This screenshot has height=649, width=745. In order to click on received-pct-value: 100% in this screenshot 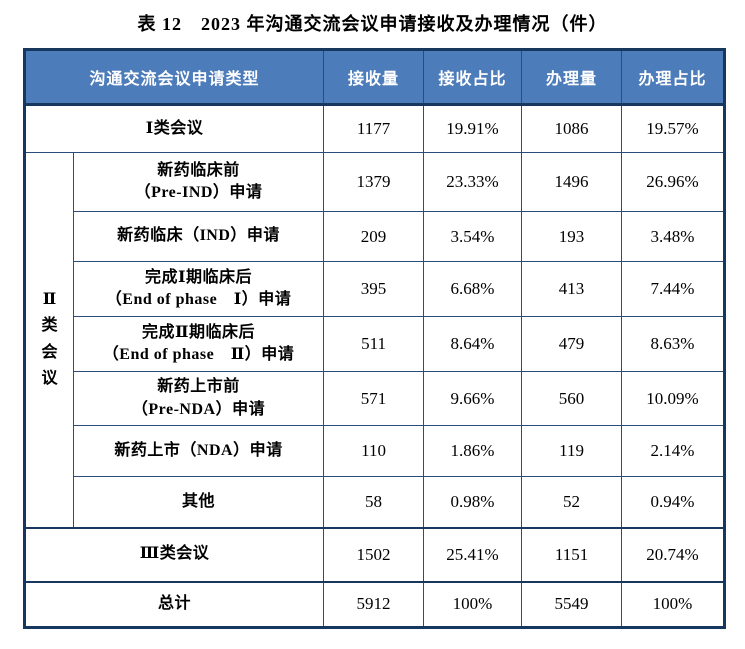, I will do `click(473, 604)`.